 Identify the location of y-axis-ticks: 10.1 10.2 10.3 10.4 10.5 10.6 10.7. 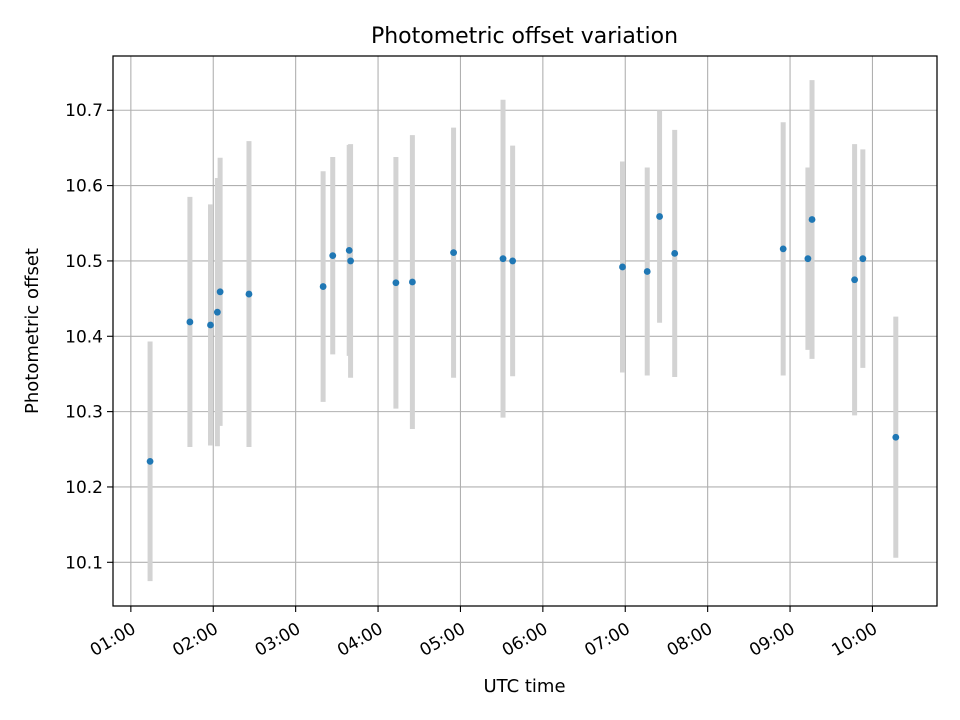
(89, 337).